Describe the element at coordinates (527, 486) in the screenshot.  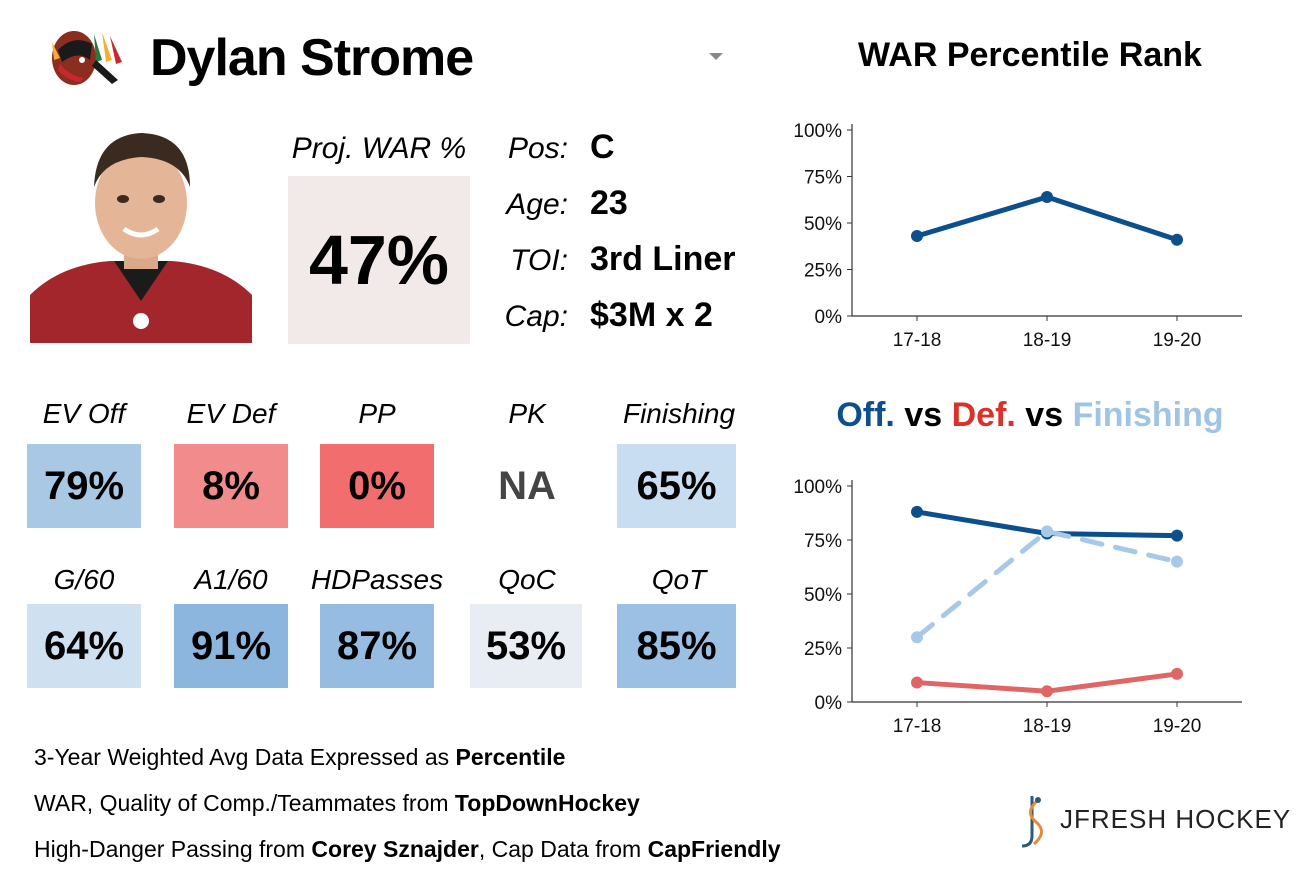
I see `metric-value: NA` at that location.